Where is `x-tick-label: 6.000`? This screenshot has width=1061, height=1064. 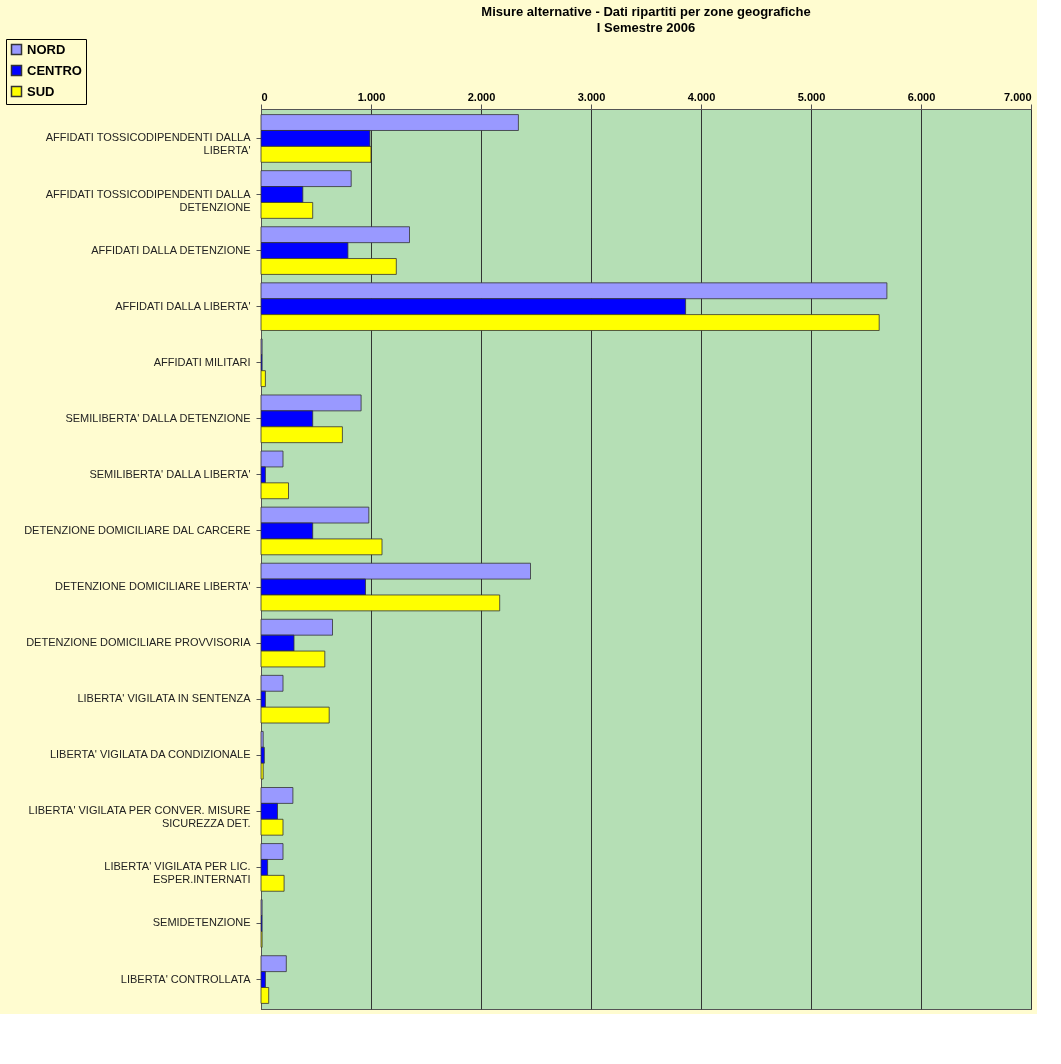
x-tick-label: 6.000 is located at coordinates (921, 96).